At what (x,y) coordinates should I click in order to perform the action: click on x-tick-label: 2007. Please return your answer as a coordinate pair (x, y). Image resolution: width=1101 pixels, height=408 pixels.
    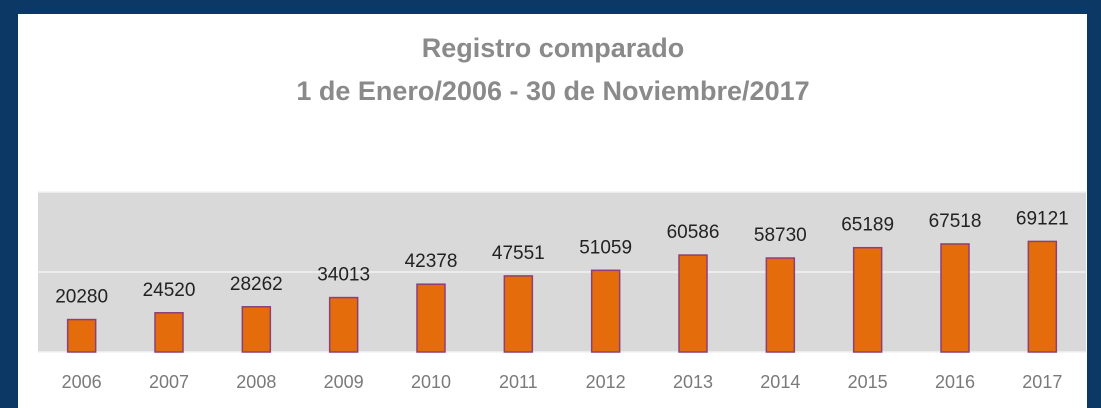
    Looking at the image, I should click on (169, 382).